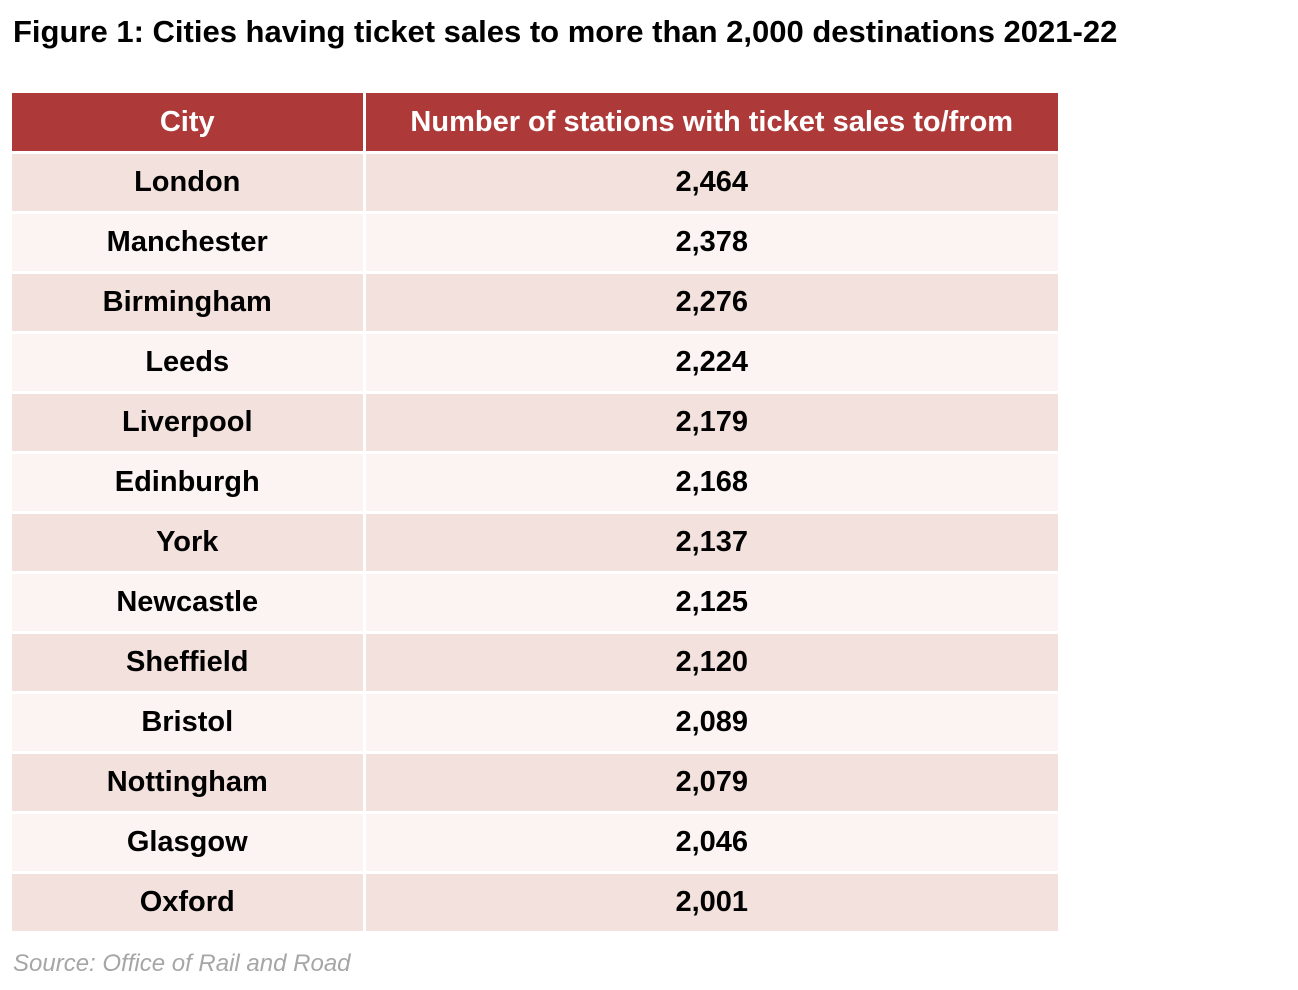  What do you see at coordinates (189, 483) in the screenshot?
I see `cell-city: Edinburgh` at bounding box center [189, 483].